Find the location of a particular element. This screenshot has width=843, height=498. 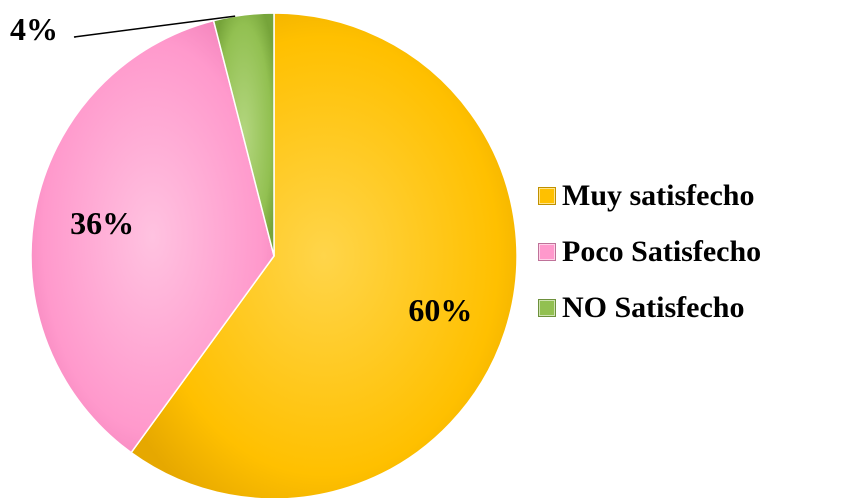

legend-swatch-muy-satisfecho is located at coordinates (547, 196).